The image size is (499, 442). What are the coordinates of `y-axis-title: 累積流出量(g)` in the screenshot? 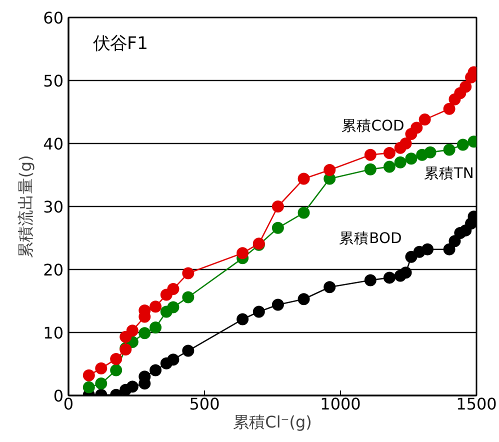 It's located at (26, 206).